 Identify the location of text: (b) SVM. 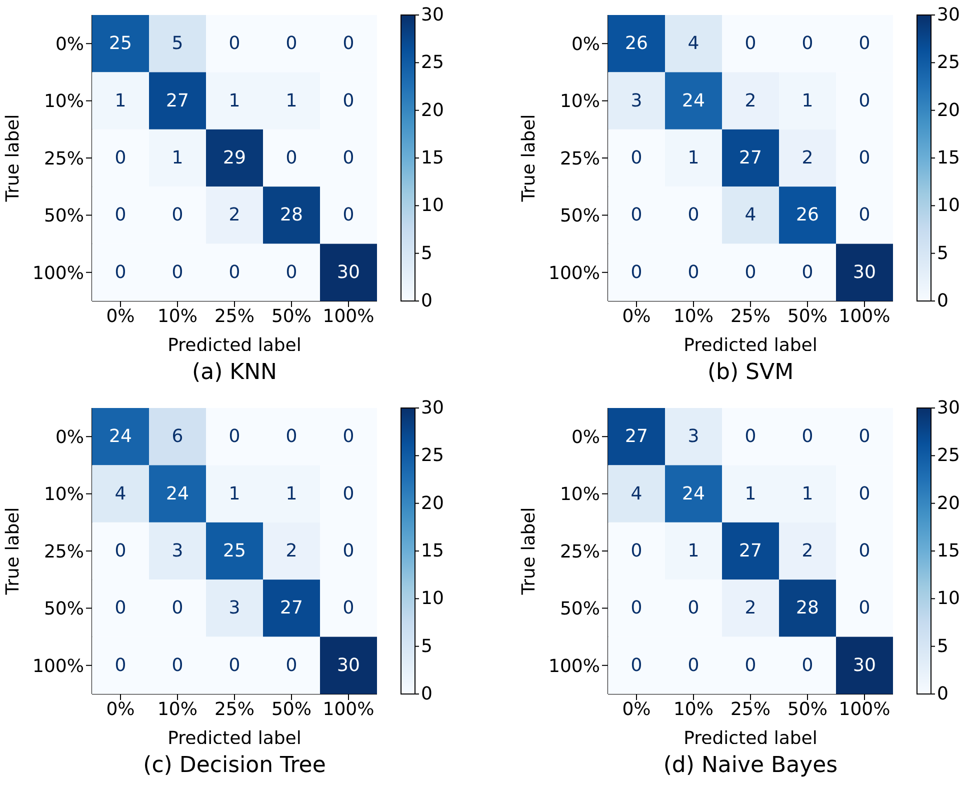
(750, 372).